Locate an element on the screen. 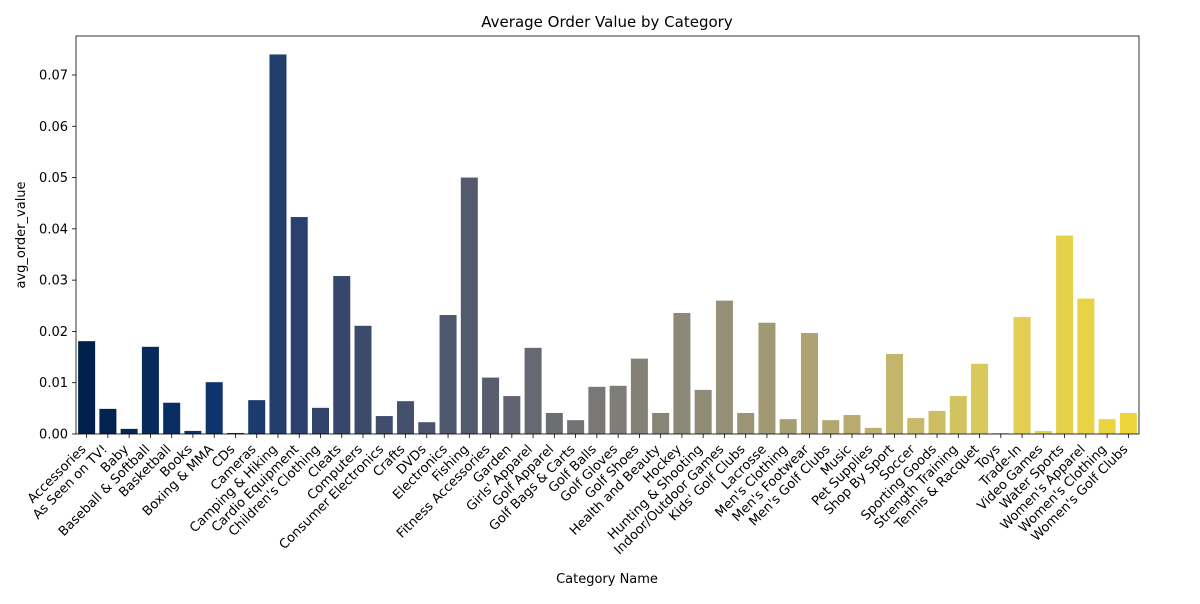 The height and width of the screenshot is (604, 1200). y-tick-label: 0.01 is located at coordinates (53, 383).